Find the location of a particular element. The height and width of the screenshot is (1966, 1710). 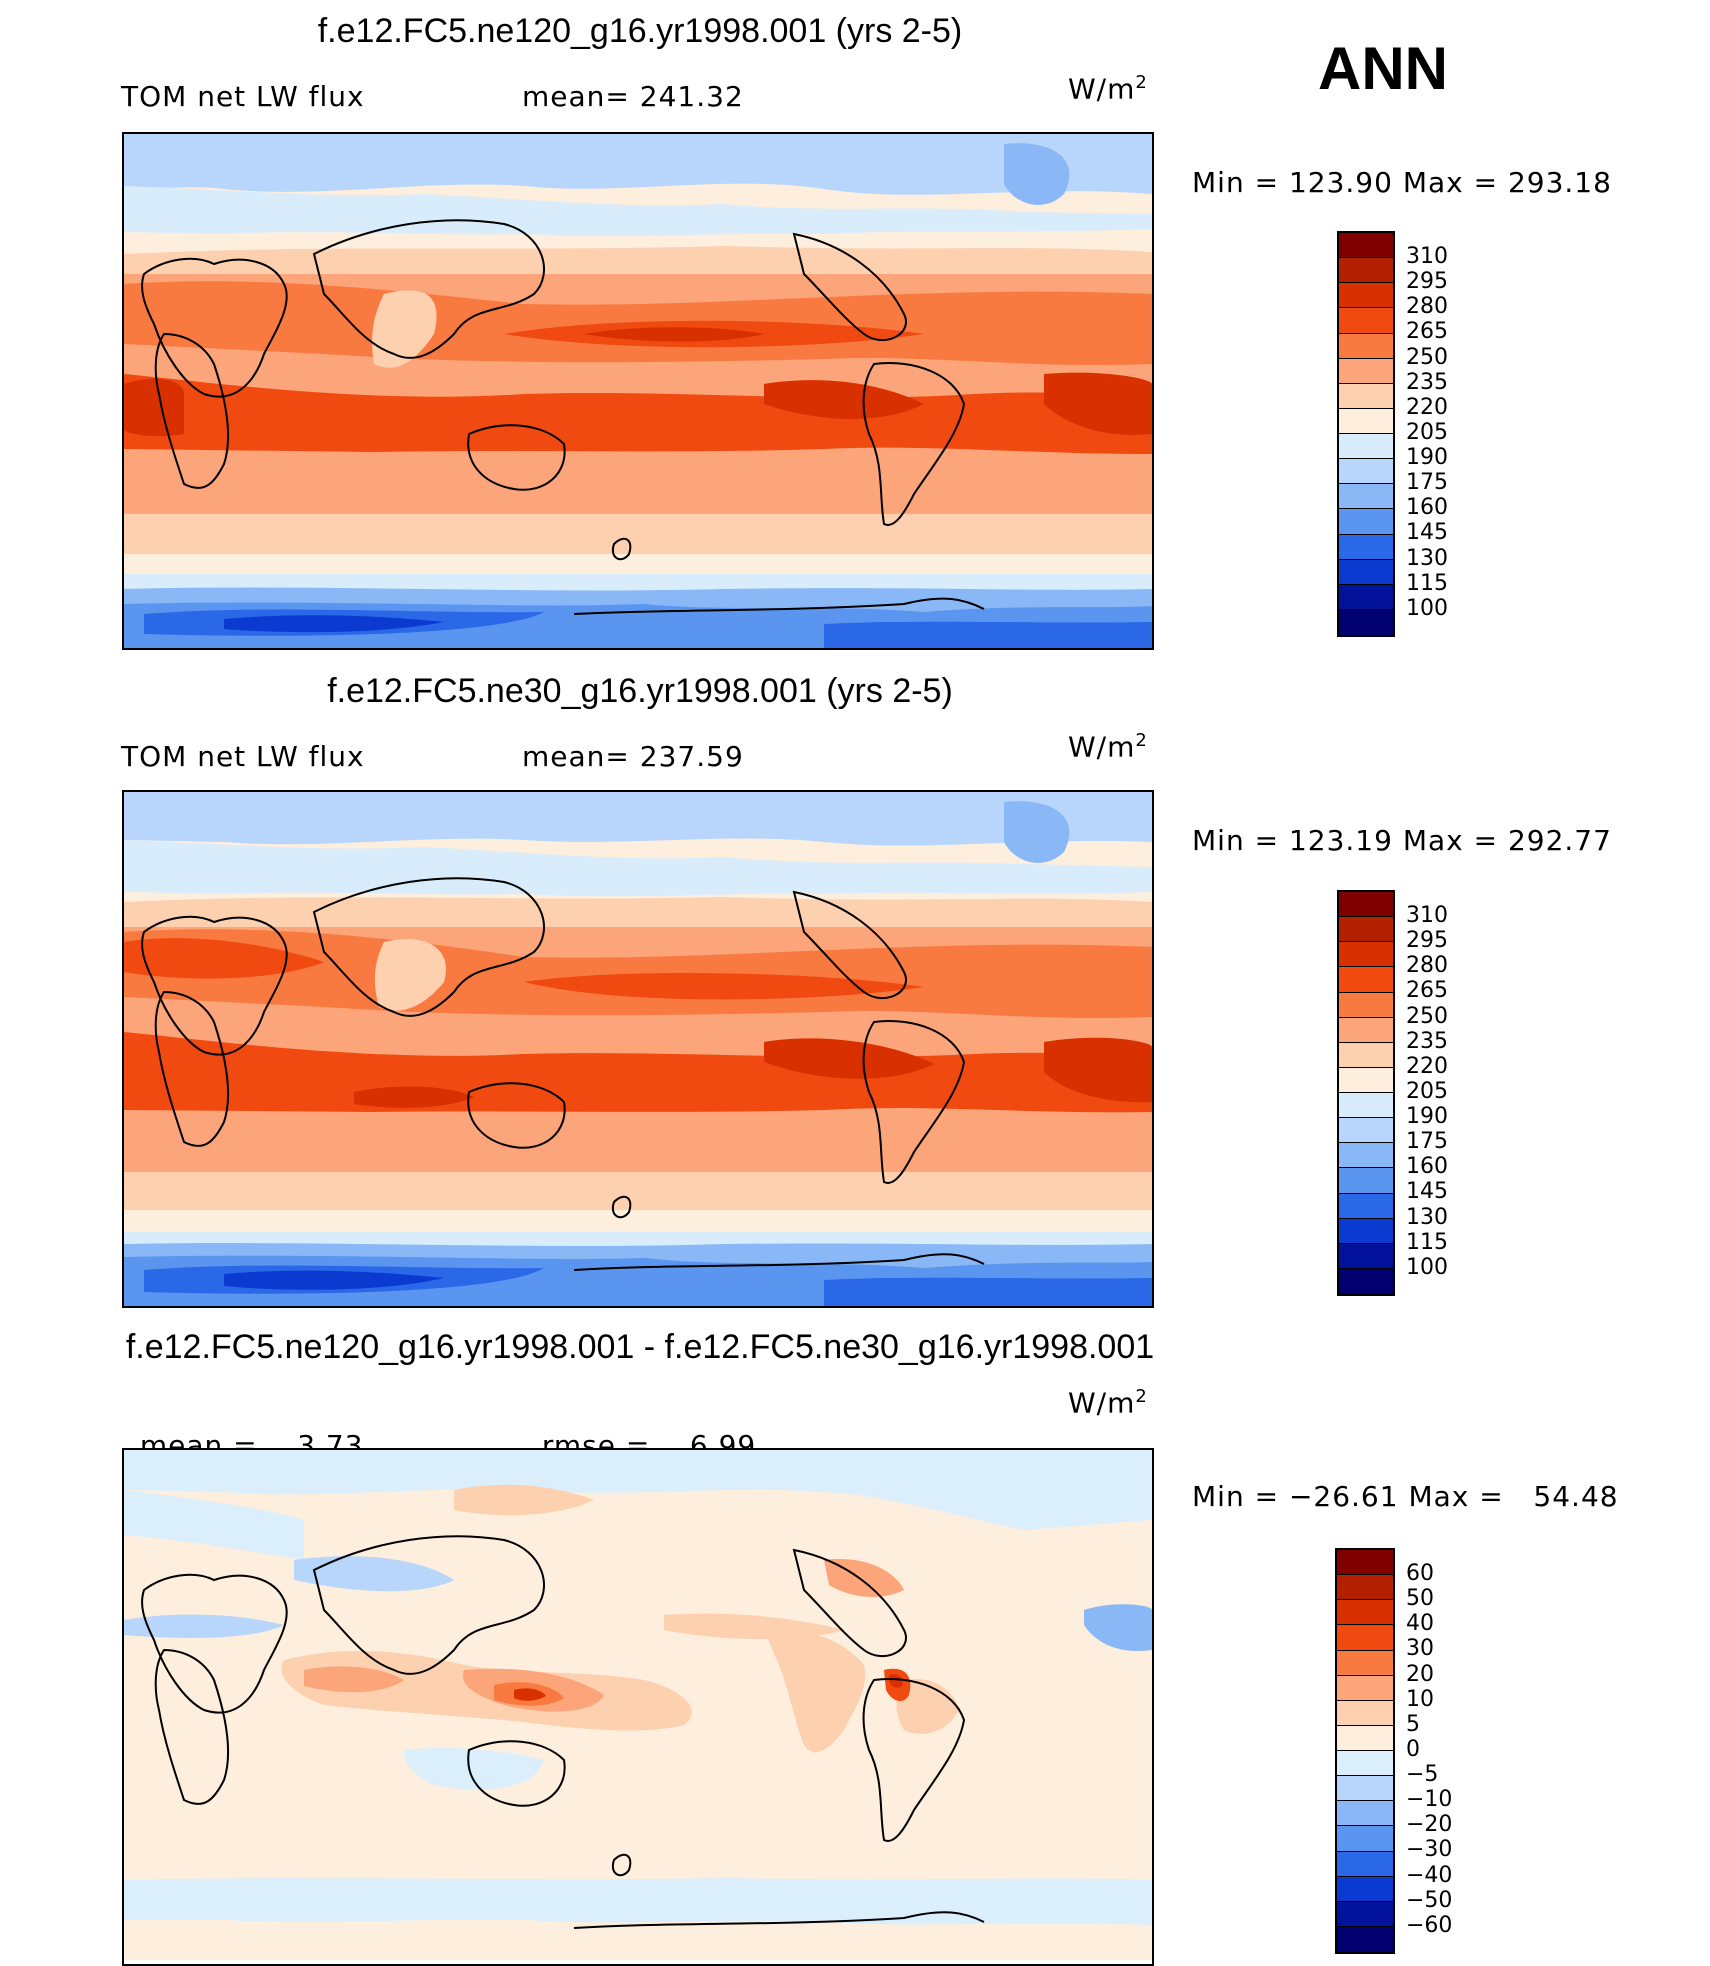

season-label: ANN is located at coordinates (1383, 68).